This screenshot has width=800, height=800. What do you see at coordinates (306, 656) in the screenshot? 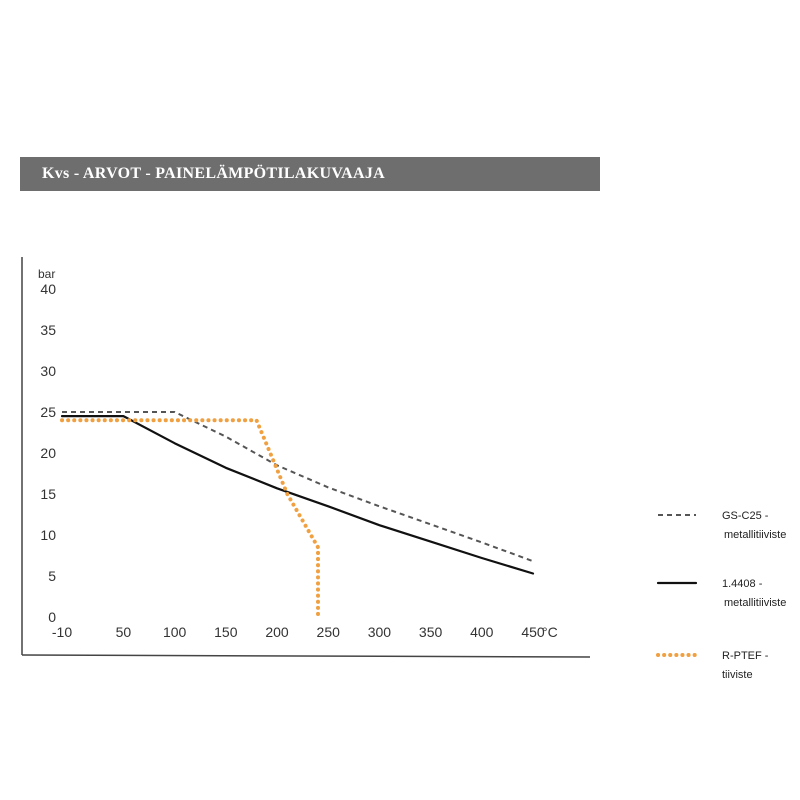
I see `x-axis-line` at bounding box center [306, 656].